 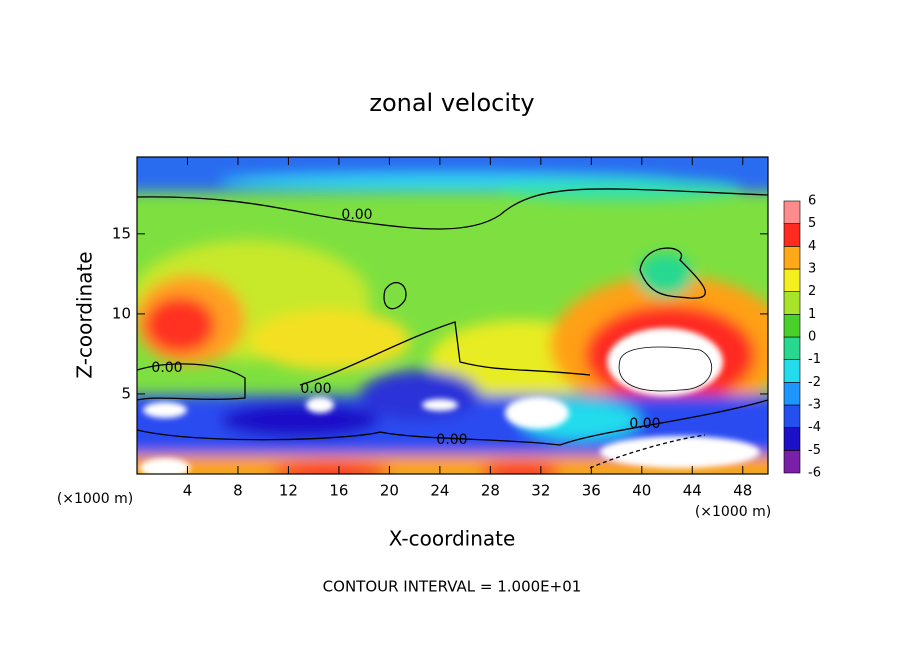 What do you see at coordinates (121, 233) in the screenshot?
I see `y-tick-label: 15` at bounding box center [121, 233].